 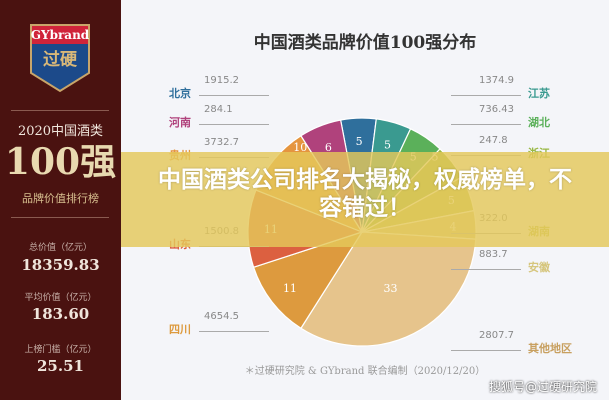 I want to click on pie-slice-四川, so click(x=308, y=280).